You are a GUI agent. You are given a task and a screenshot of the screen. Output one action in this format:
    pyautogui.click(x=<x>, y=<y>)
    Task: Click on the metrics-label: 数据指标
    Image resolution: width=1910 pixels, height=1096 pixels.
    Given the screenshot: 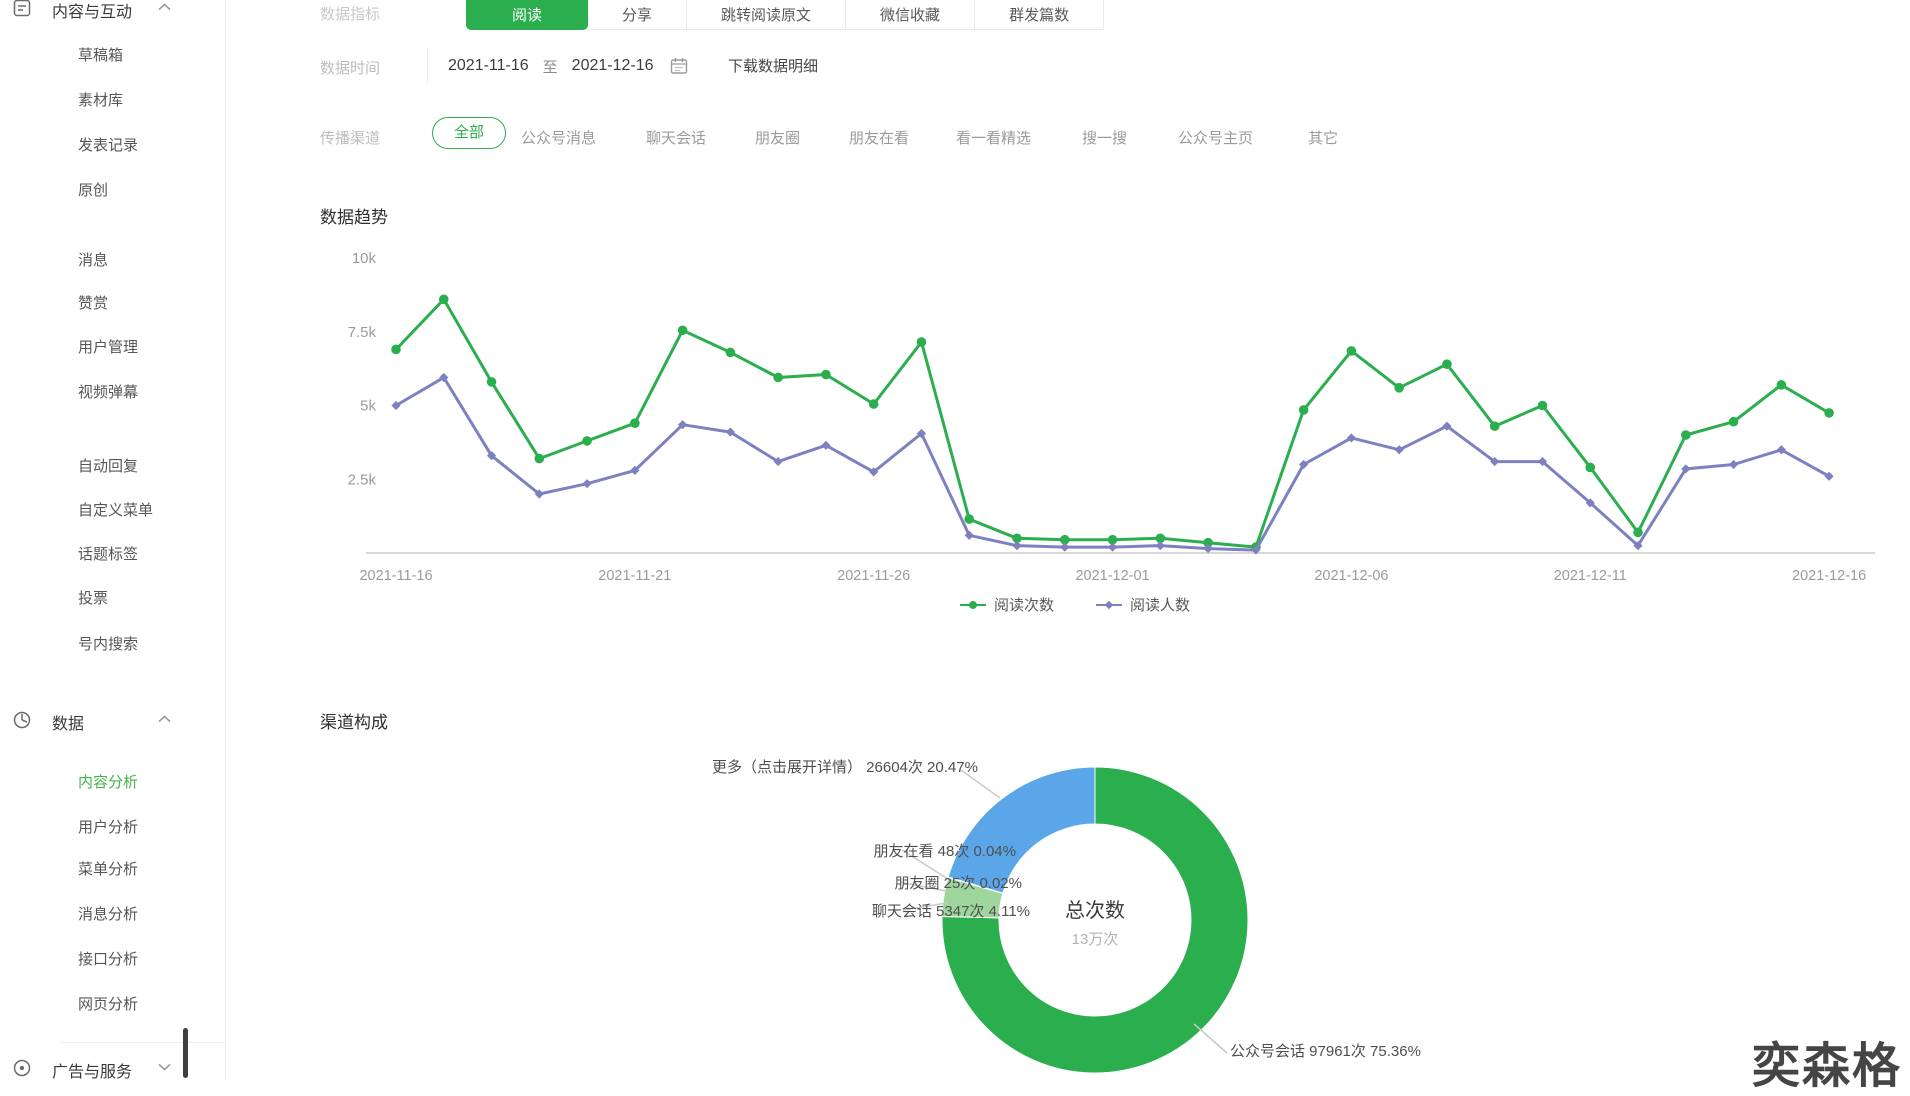 What is the action you would take?
    pyautogui.click(x=350, y=14)
    